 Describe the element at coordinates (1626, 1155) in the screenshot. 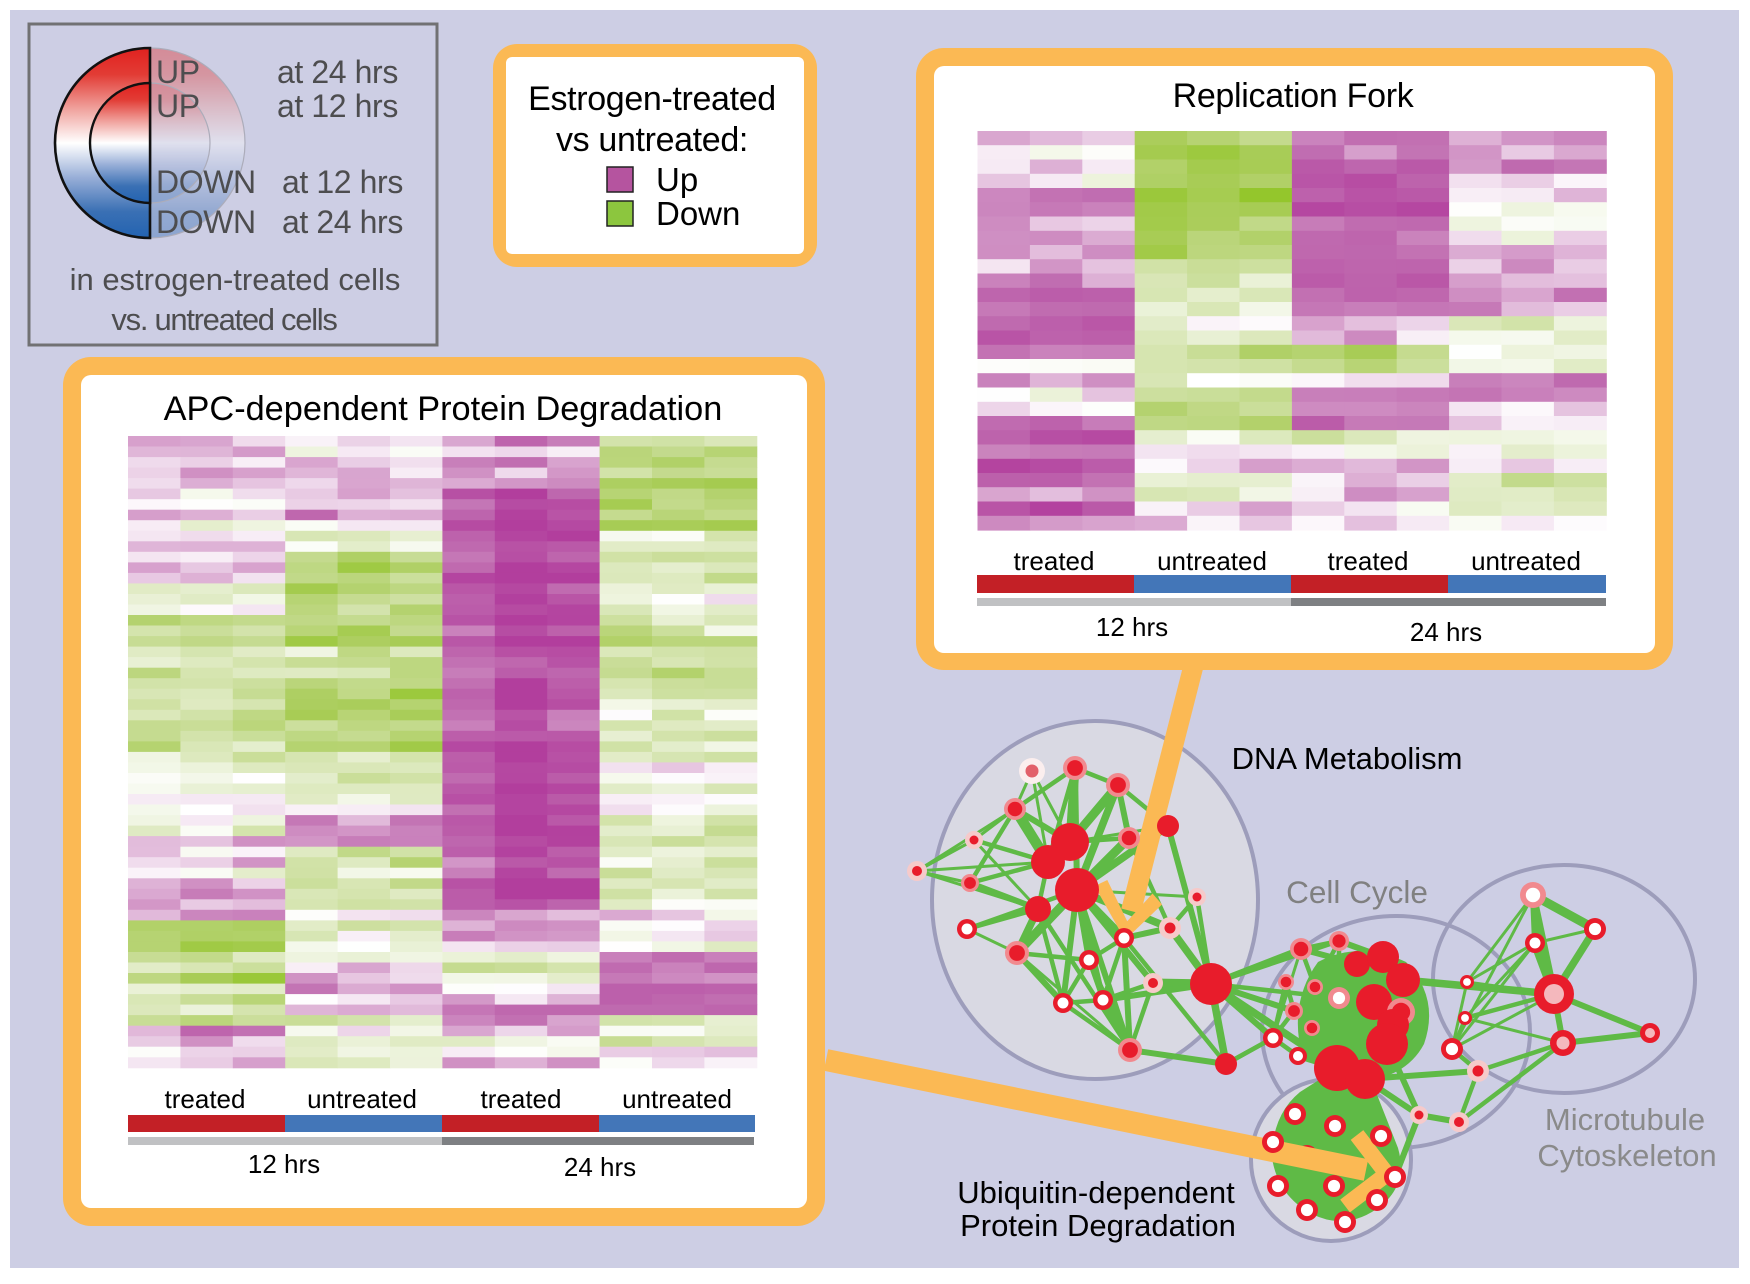

I see `svg-text: Cytoskeleton` at that location.